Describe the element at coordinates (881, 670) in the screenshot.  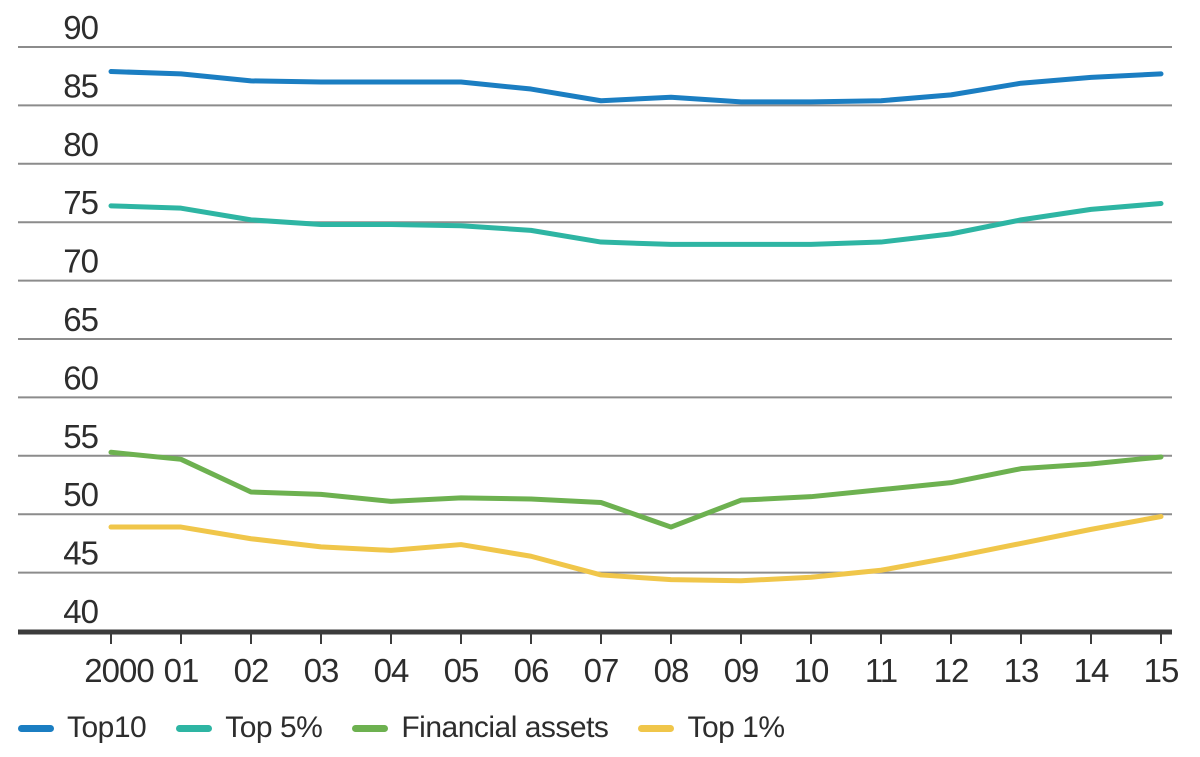
I see `x-axis-label-11: 11` at that location.